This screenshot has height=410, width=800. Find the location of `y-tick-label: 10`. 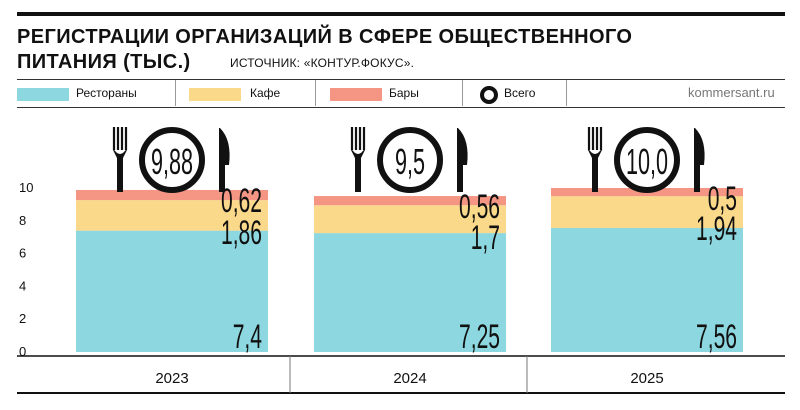

y-tick-label: 10 is located at coordinates (26, 187).